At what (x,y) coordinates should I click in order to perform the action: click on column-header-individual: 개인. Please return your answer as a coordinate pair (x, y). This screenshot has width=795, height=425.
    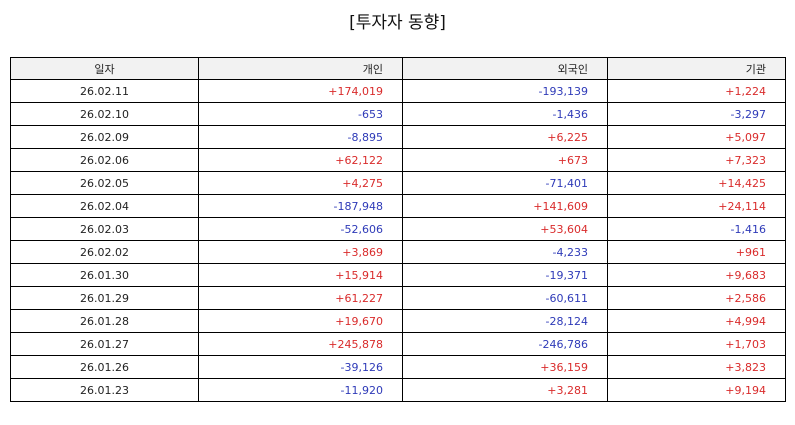
    Looking at the image, I should click on (300, 68).